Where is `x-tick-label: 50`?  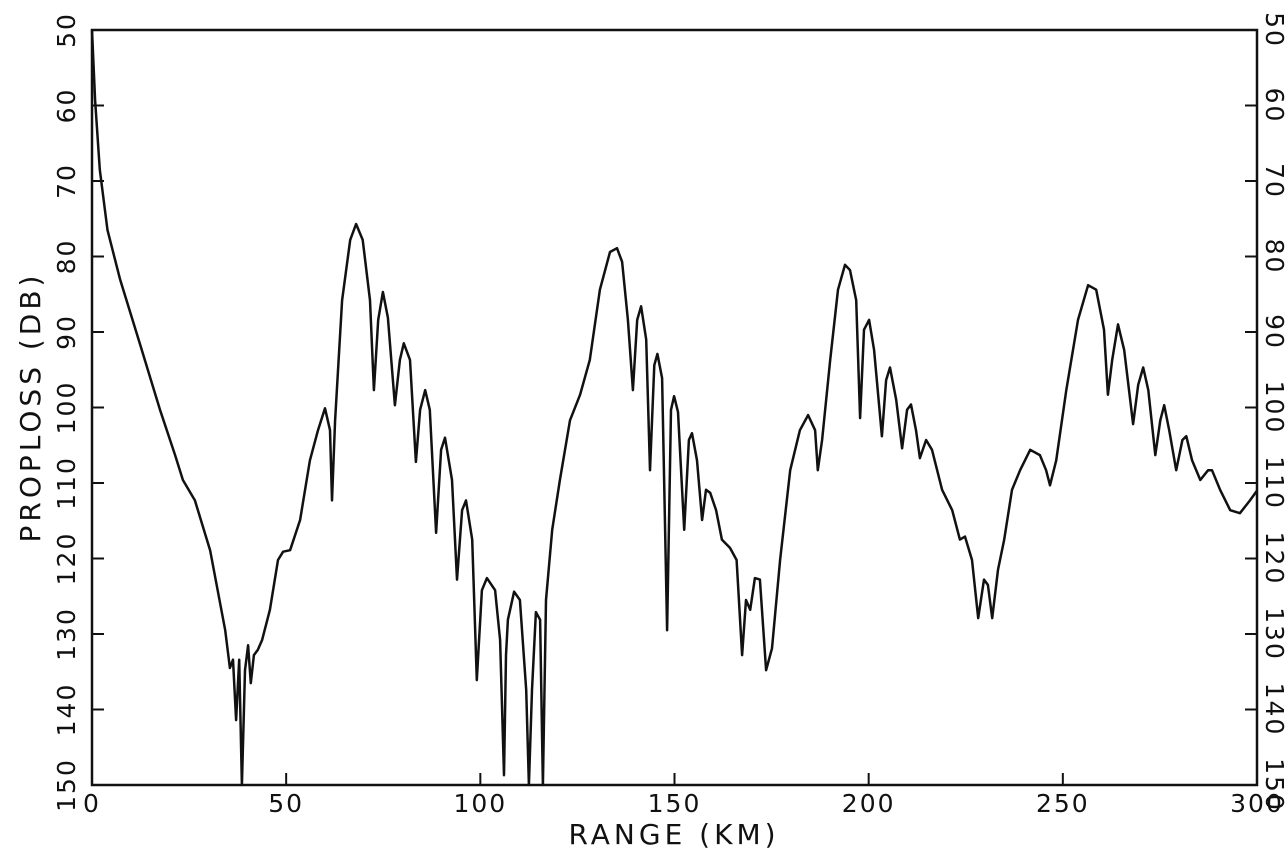
x-tick-label: 50 is located at coordinates (286, 803).